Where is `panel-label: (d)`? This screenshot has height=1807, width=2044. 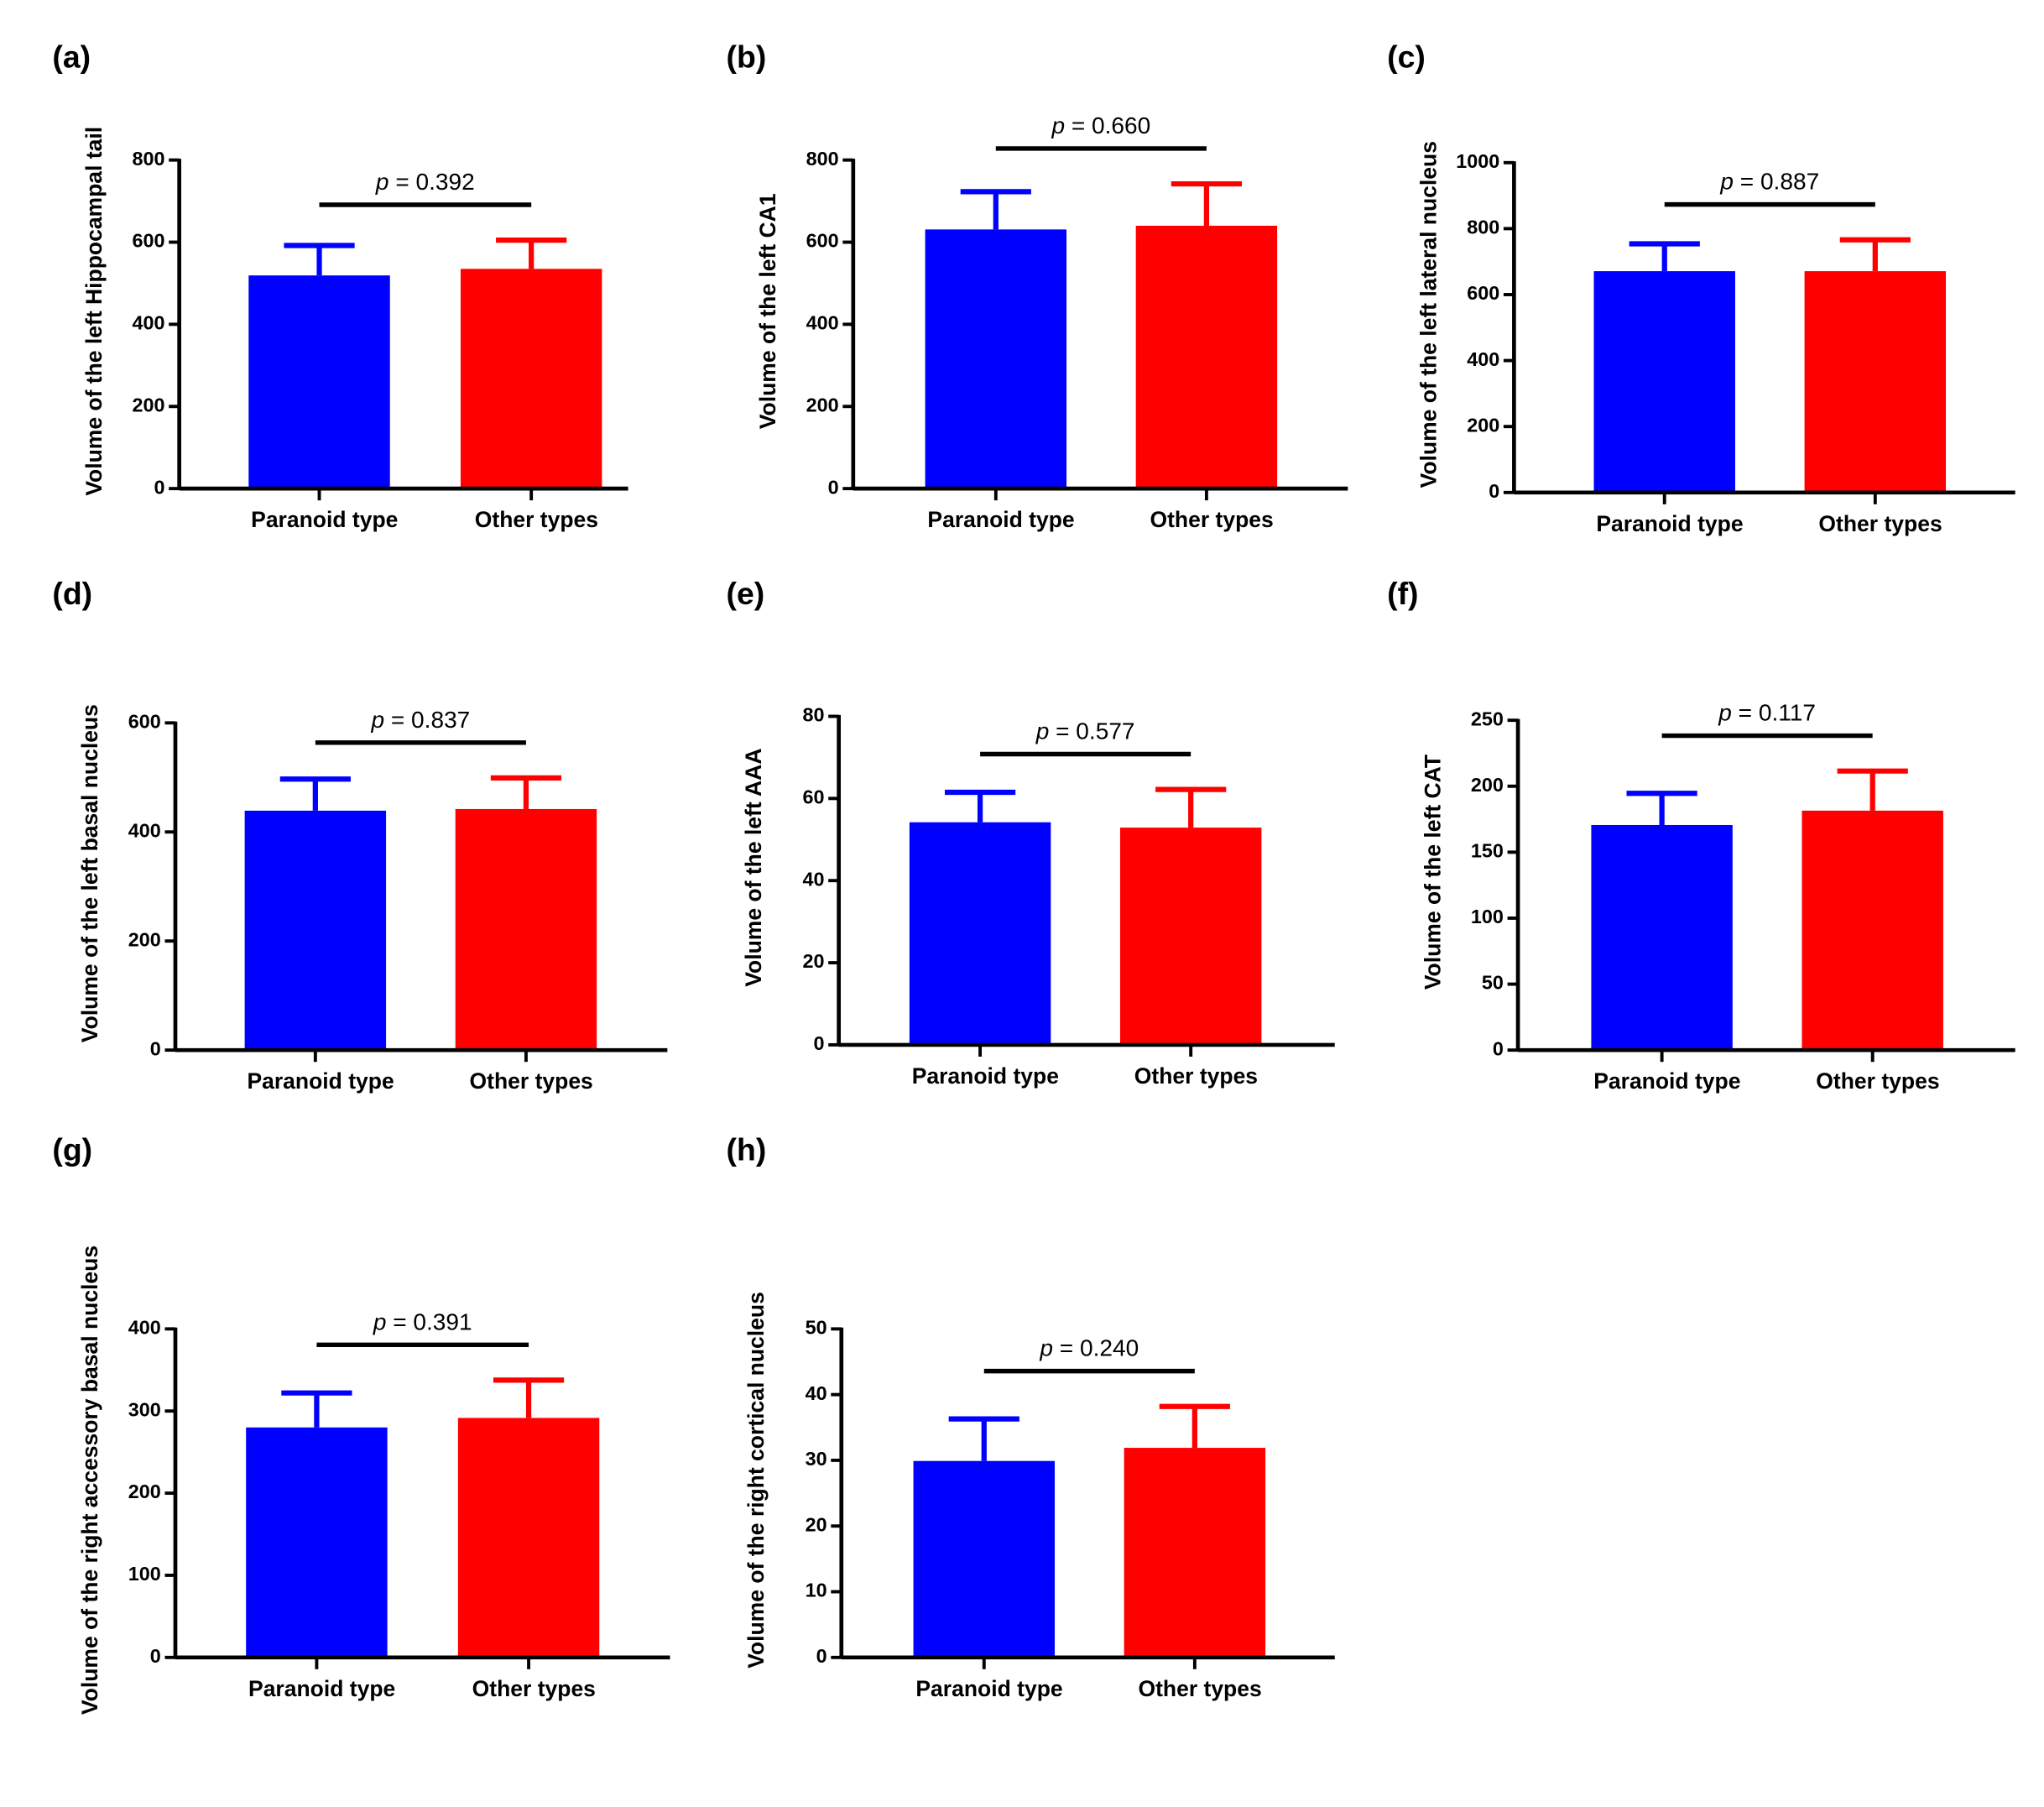 panel-label: (d) is located at coordinates (72, 593).